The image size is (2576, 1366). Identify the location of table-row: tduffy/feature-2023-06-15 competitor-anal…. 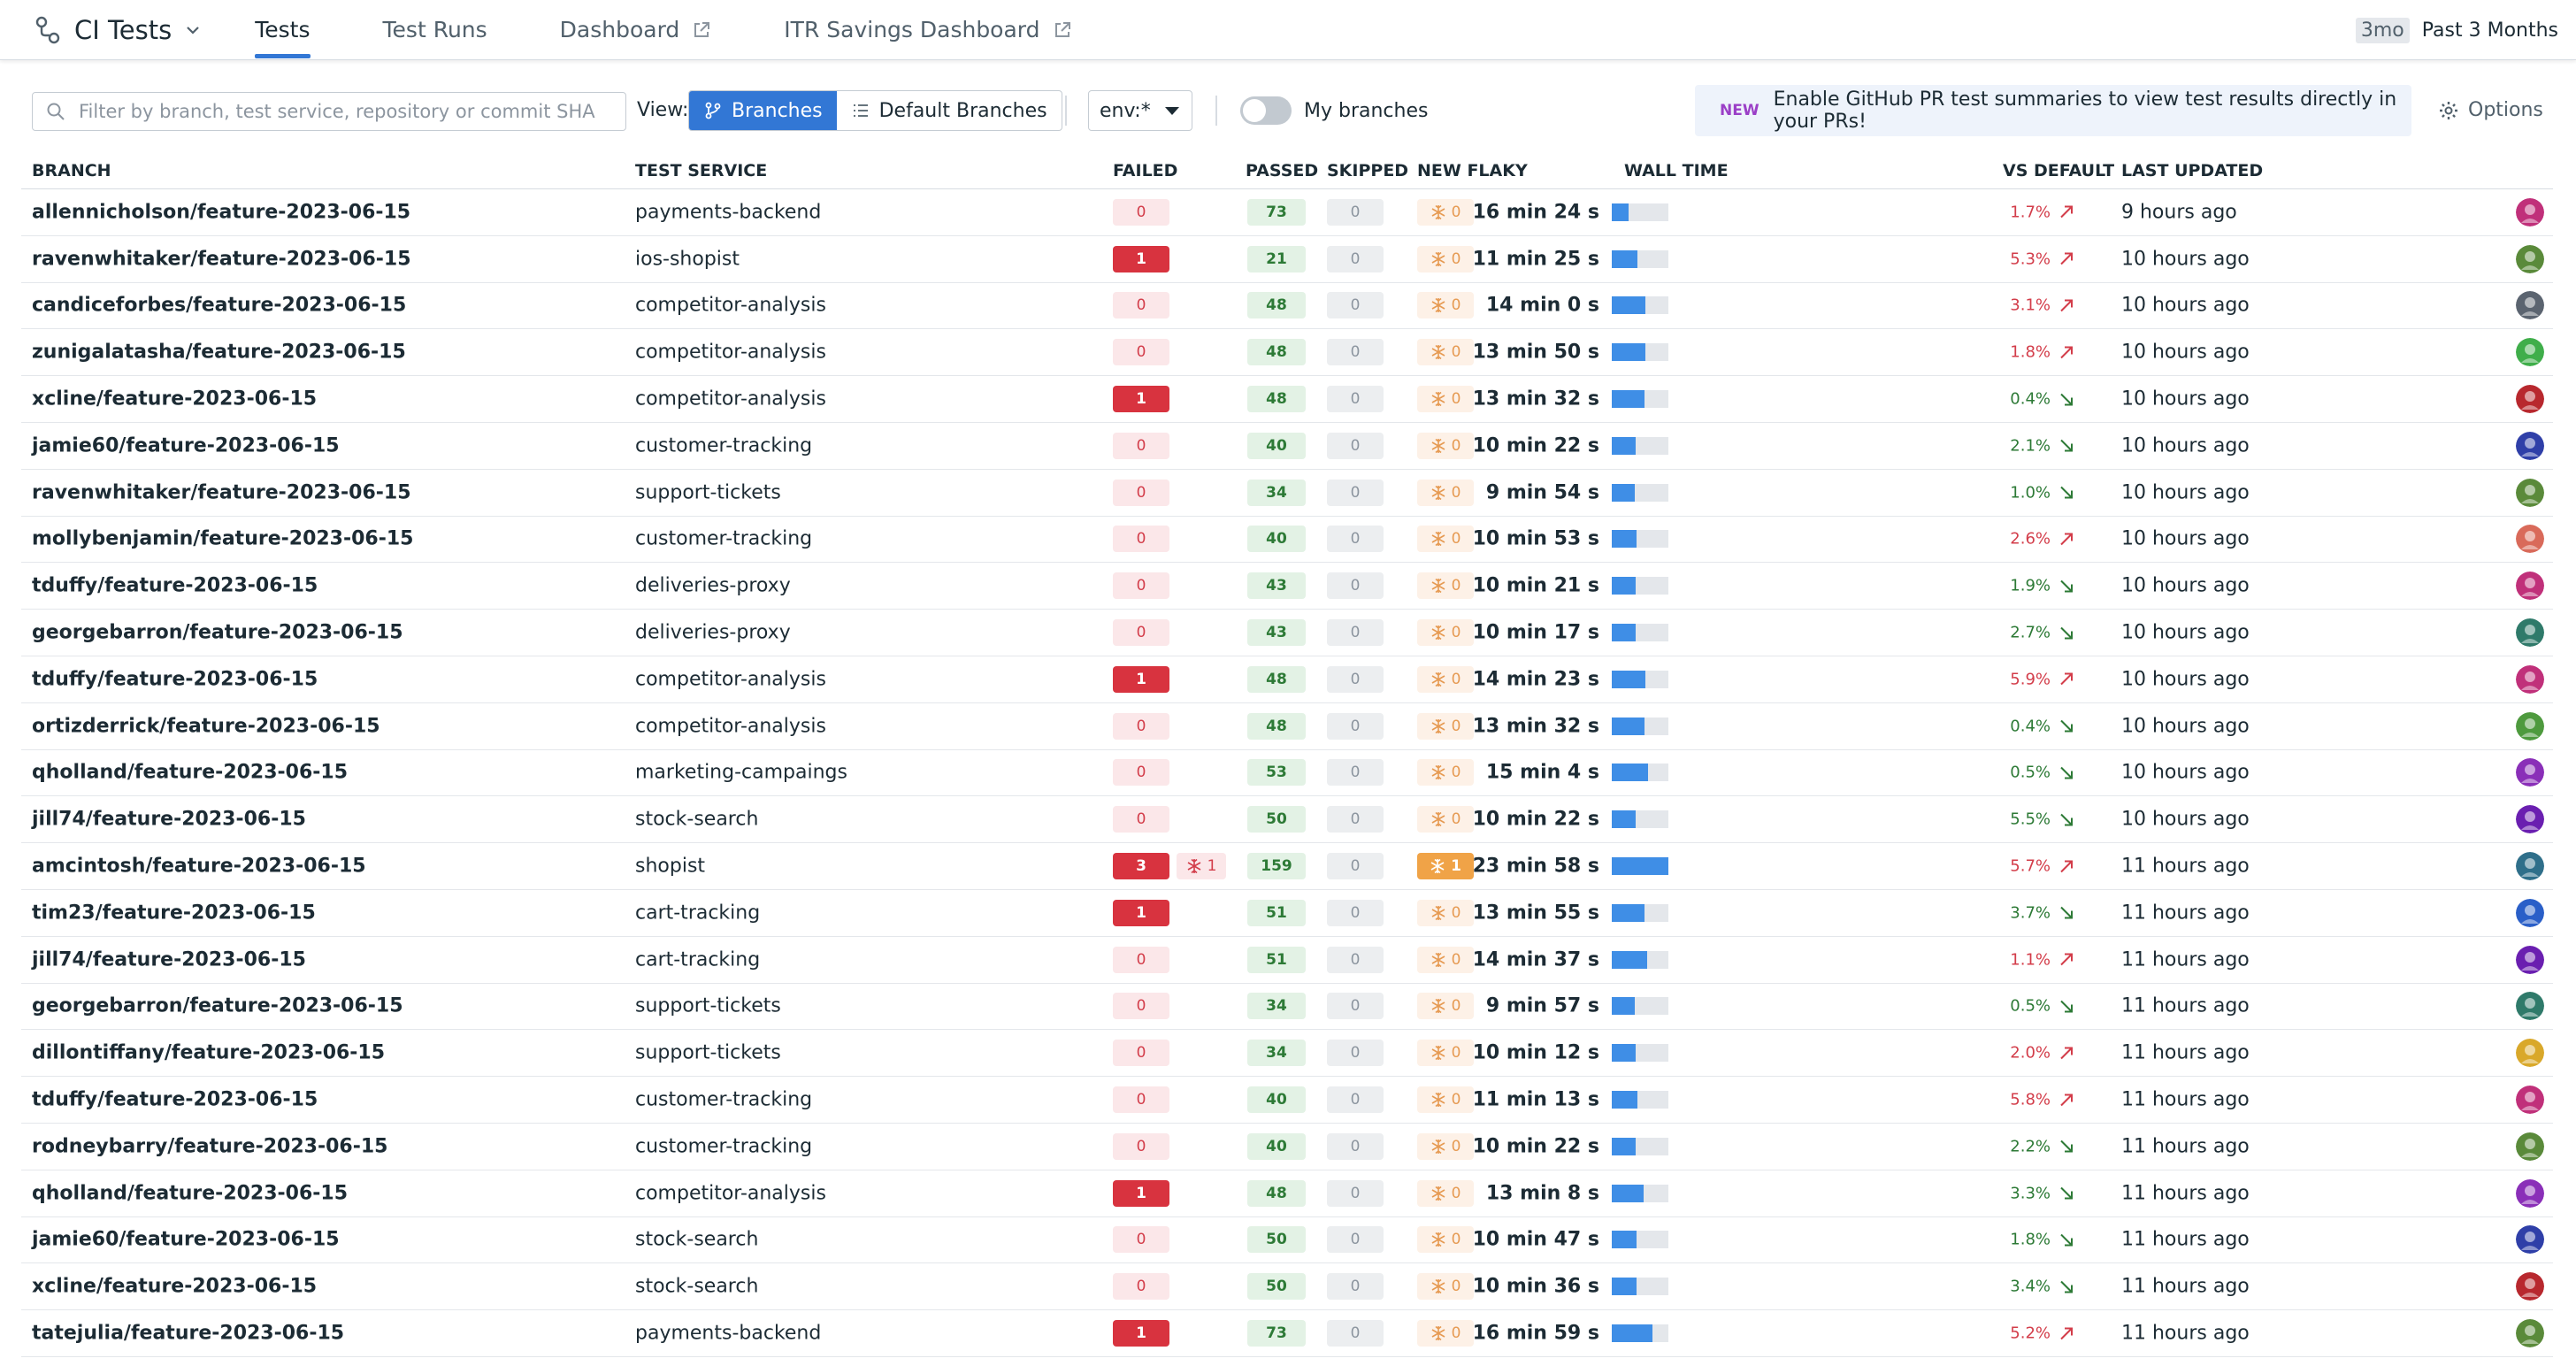
(1287, 679).